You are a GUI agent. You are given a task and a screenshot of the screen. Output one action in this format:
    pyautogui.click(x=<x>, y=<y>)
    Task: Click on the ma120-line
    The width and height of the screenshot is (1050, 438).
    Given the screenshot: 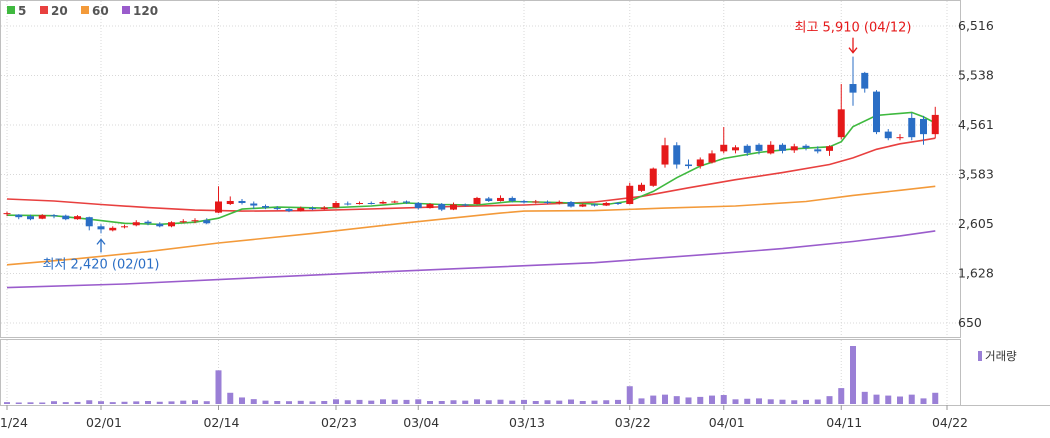 What is the action you would take?
    pyautogui.click(x=471, y=259)
    